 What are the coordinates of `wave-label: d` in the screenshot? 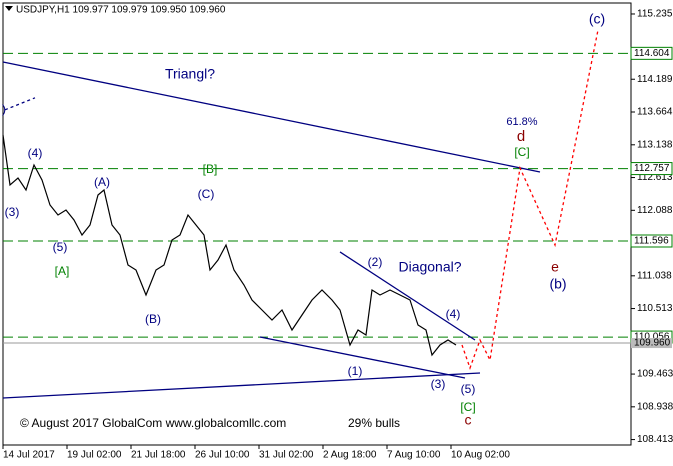 It's located at (521, 136).